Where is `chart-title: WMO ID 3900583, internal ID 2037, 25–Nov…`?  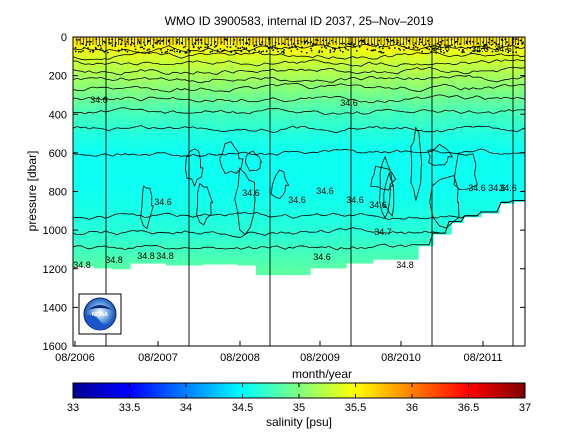 chart-title: WMO ID 3900583, internal ID 2037, 25–Nov… is located at coordinates (299, 21).